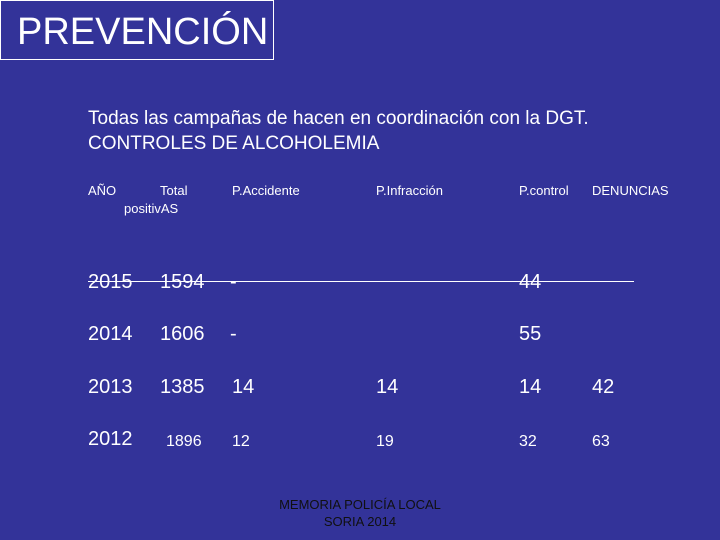 The width and height of the screenshot is (720, 540). I want to click on cell-control: 55, so click(530, 334).